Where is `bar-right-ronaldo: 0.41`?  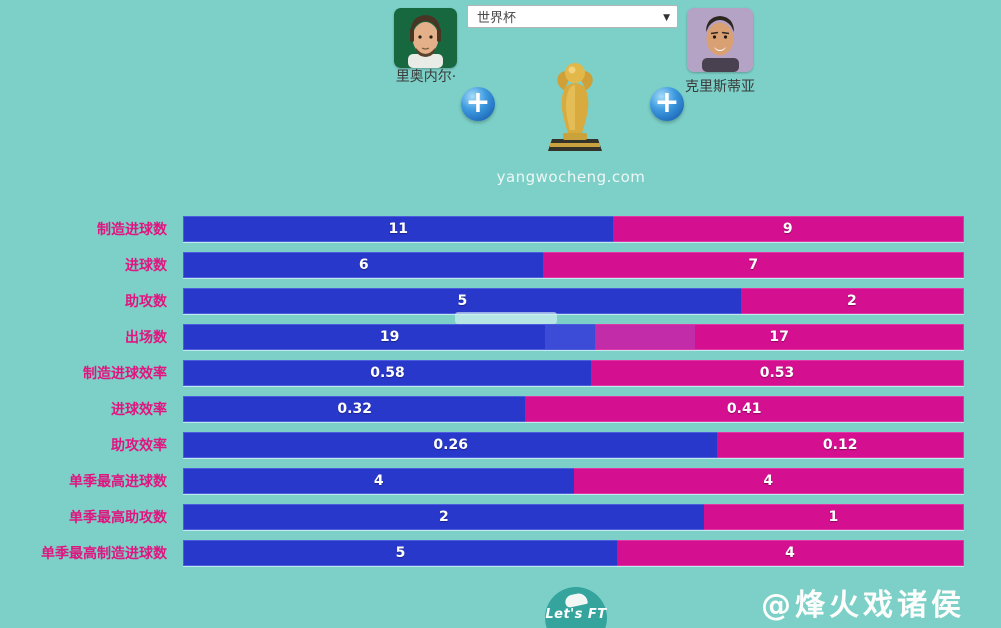
bar-right-ronaldo: 0.41 is located at coordinates (744, 409).